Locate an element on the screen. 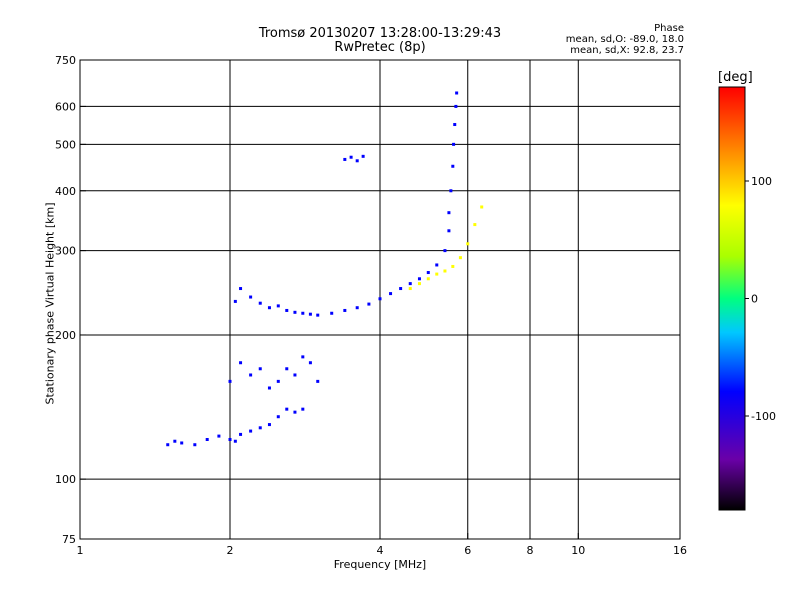 Image resolution: width=800 pixels, height=600 pixels. x-tick-label: 10 is located at coordinates (578, 550).